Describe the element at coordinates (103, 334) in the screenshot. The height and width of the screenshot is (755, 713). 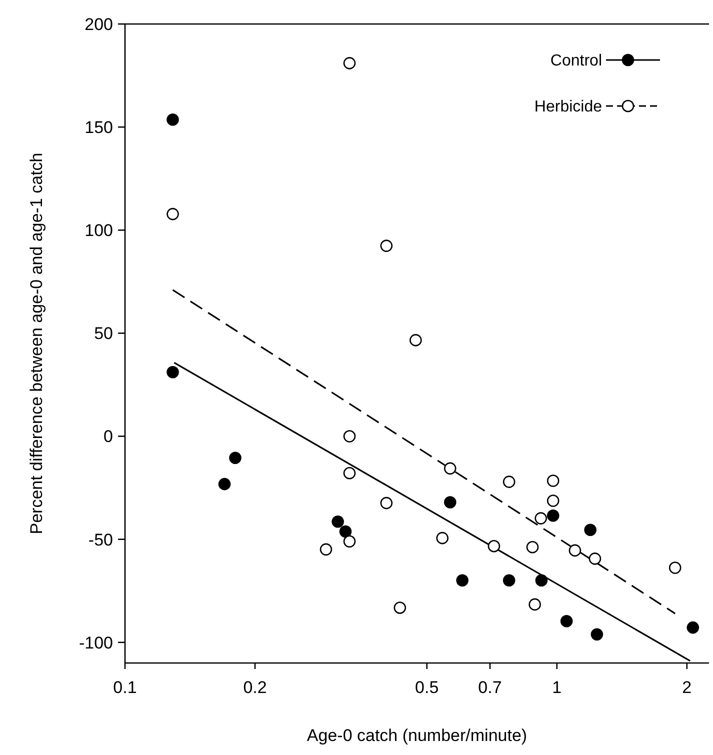
I see `y-tick-label: 50` at that location.